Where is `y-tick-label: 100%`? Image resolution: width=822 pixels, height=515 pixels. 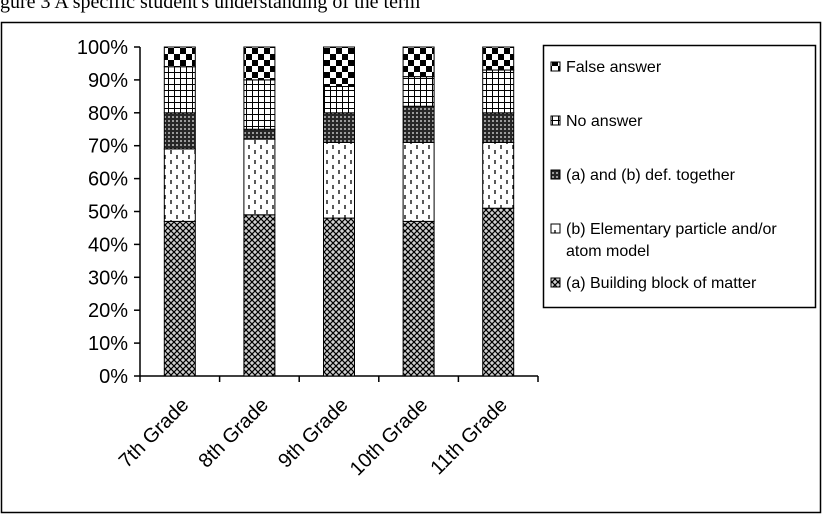 y-tick-label: 100% is located at coordinates (102, 48).